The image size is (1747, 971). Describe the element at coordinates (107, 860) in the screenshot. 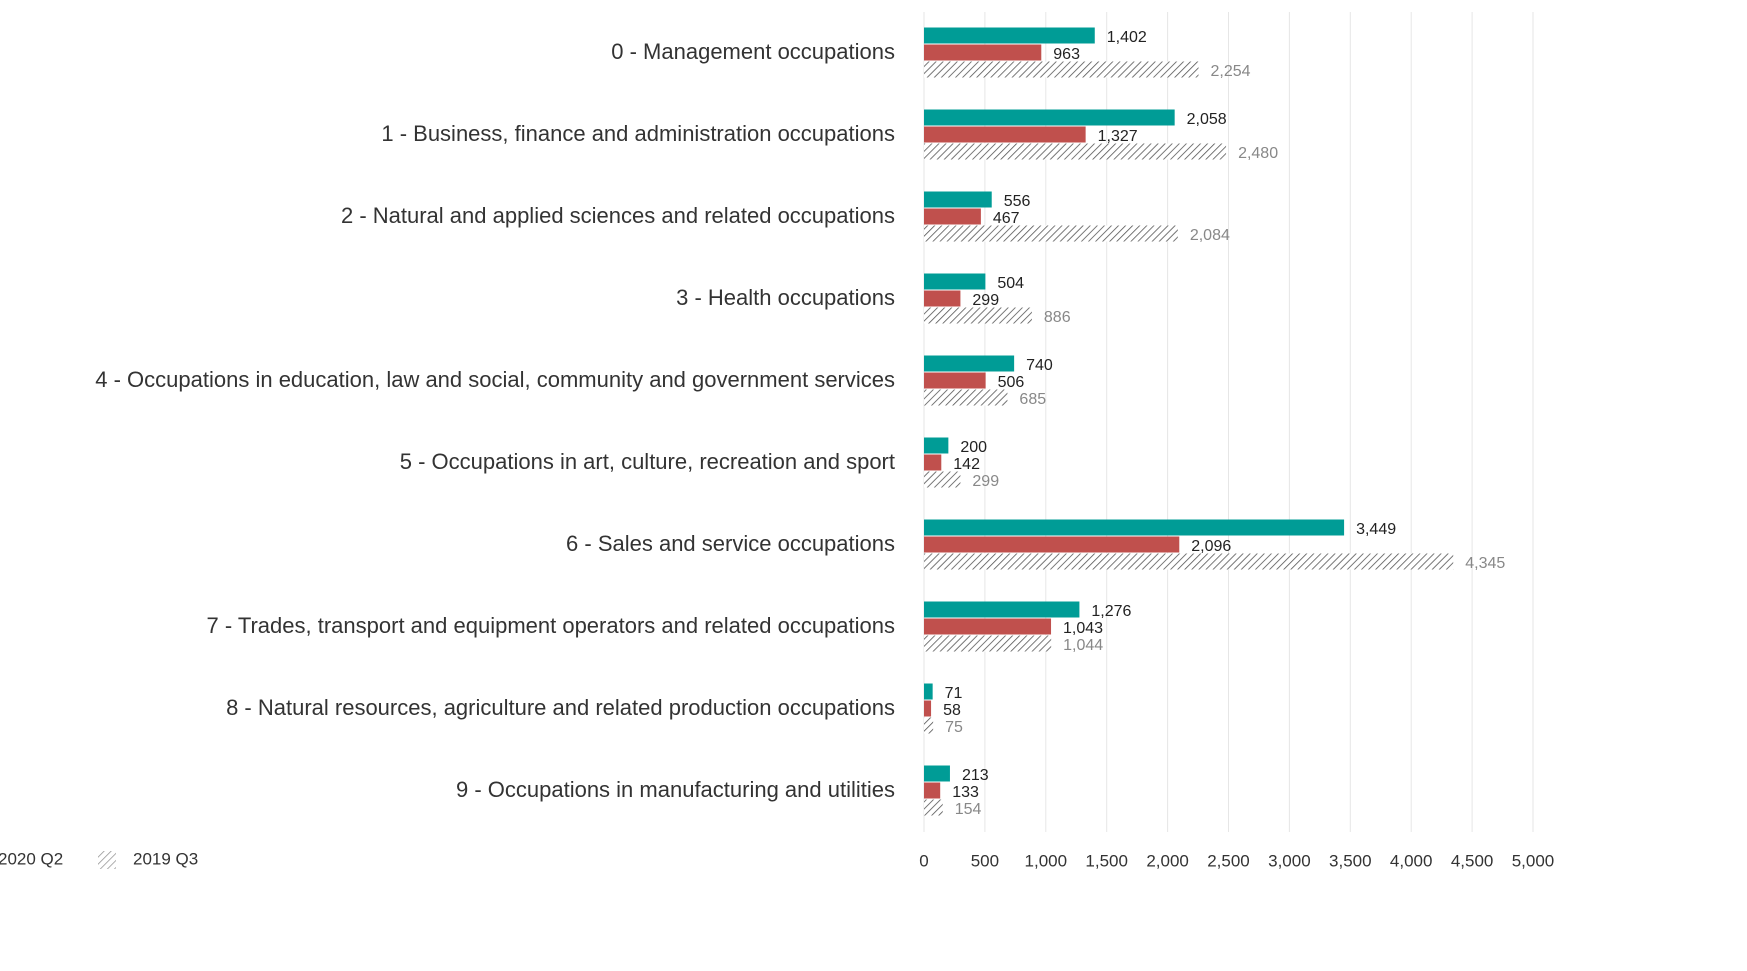

I see `legend-swatch` at that location.